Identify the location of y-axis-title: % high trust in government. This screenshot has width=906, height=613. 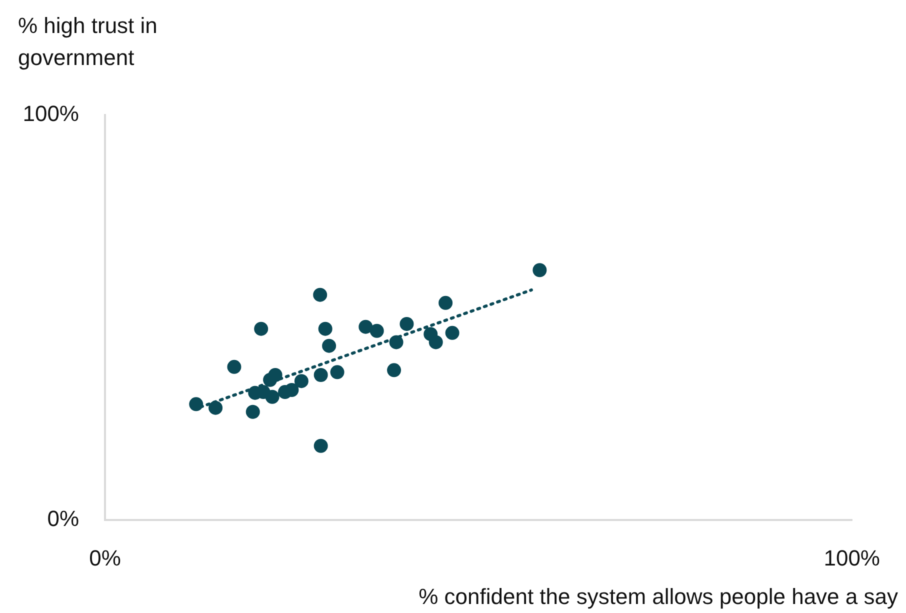
(88, 42).